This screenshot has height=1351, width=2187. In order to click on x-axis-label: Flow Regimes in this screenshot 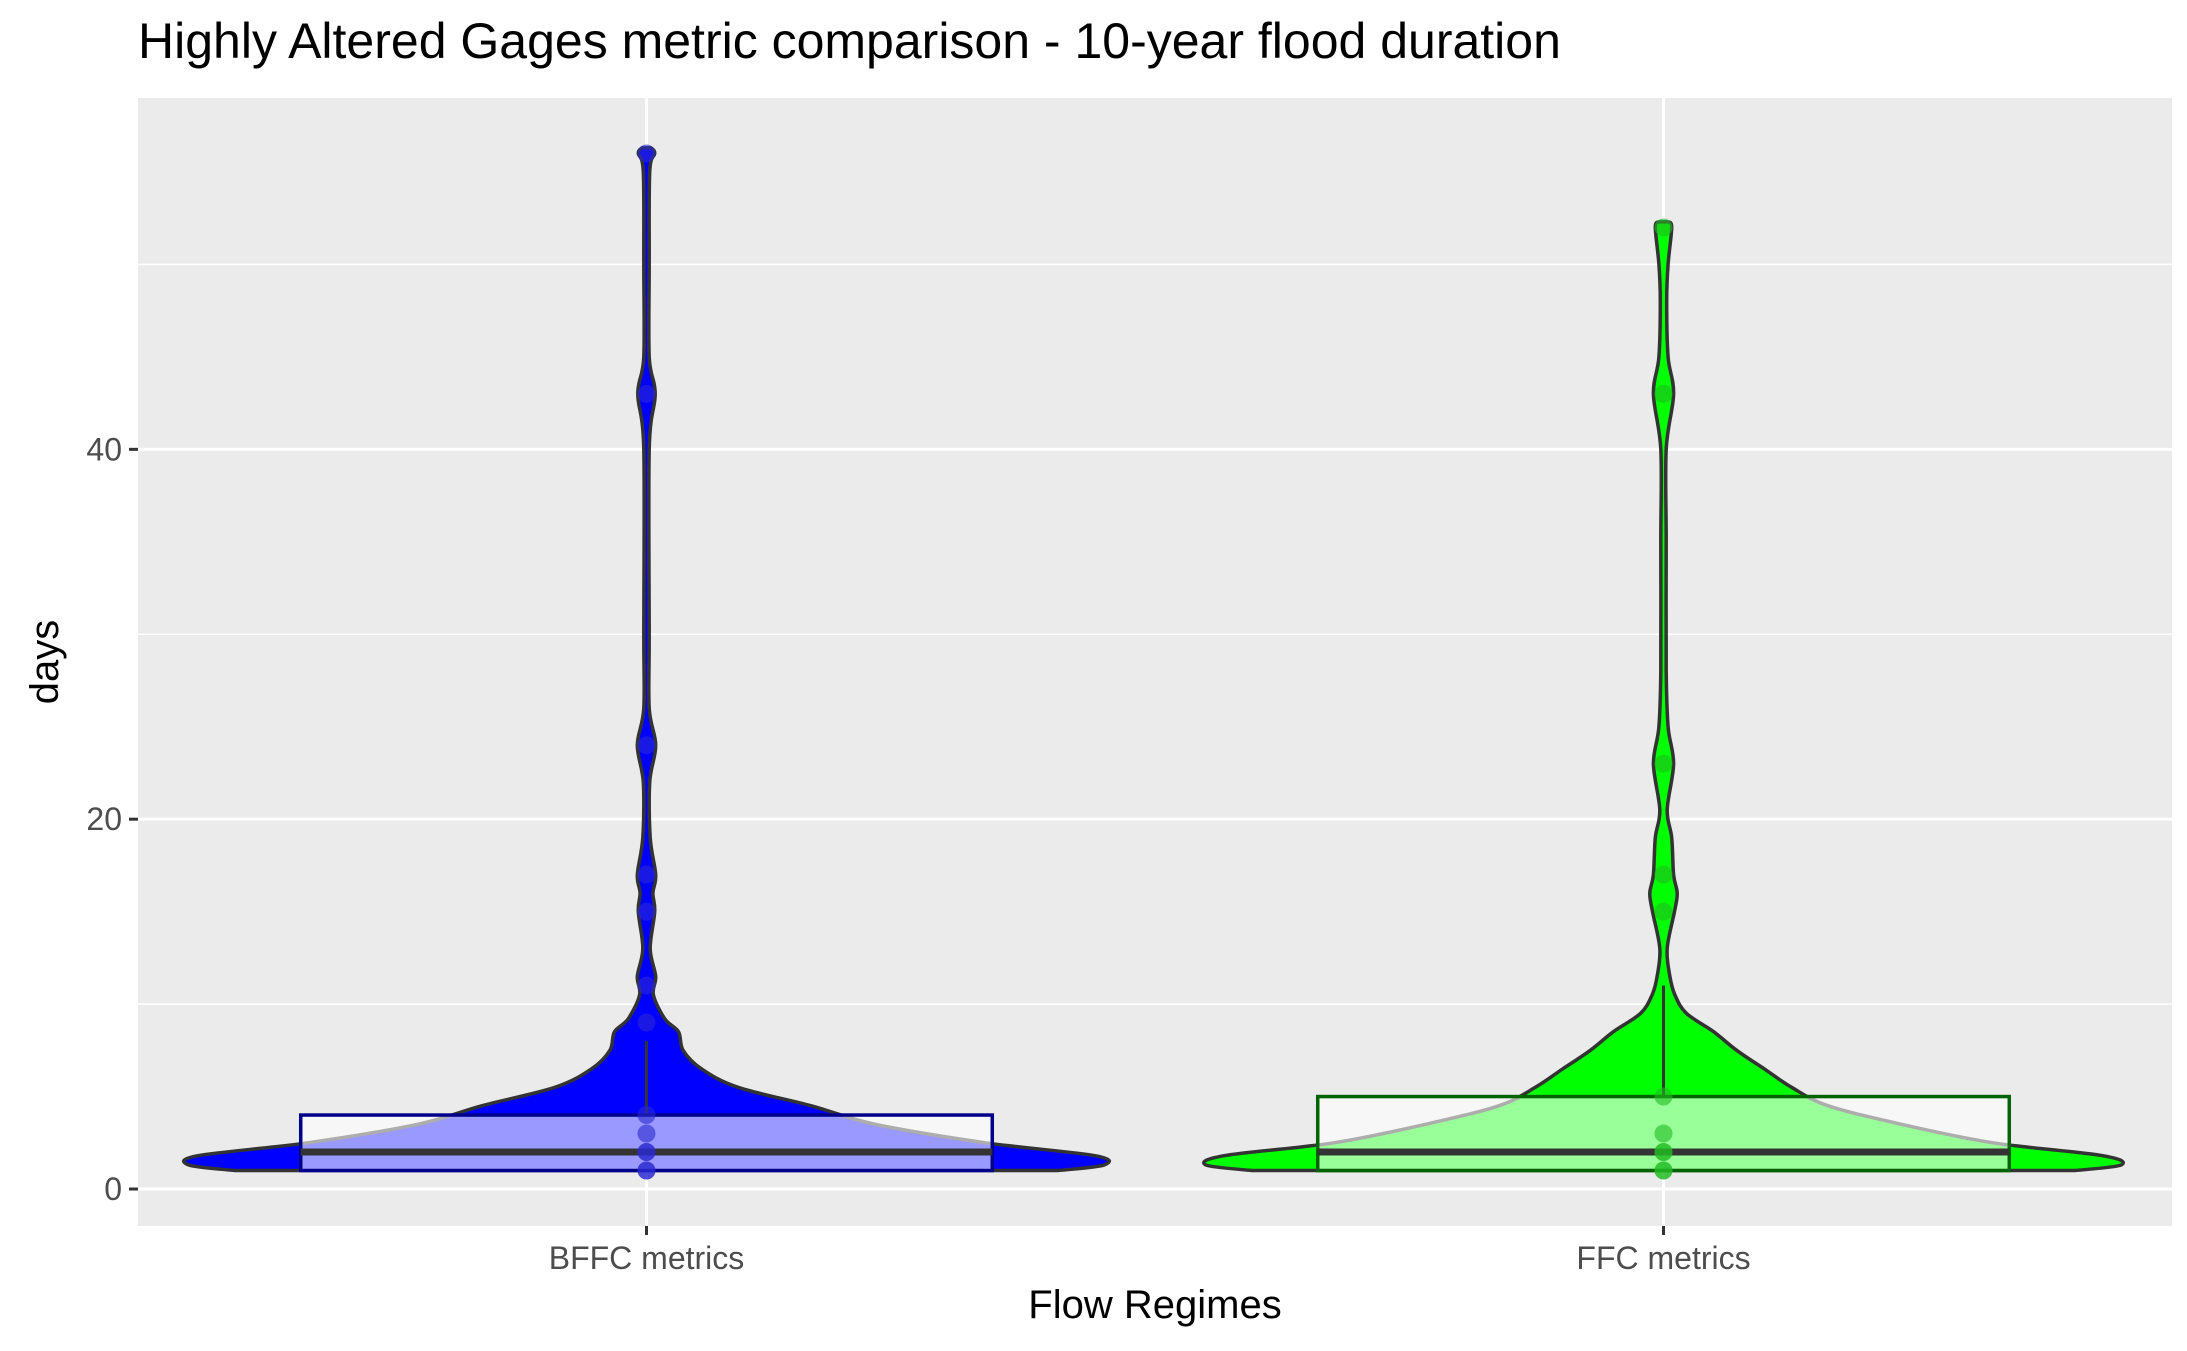, I will do `click(1154, 1305)`.